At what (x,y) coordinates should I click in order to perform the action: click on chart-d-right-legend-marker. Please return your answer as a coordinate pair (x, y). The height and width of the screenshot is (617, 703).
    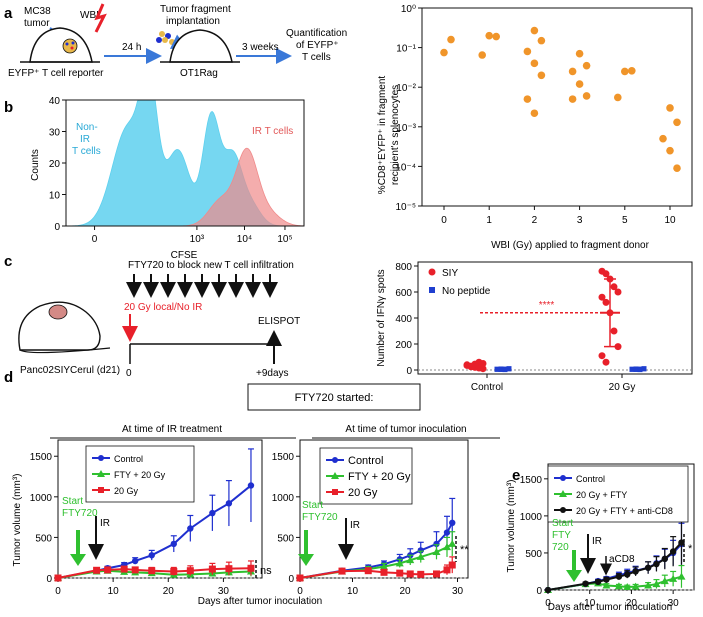
    Looking at the image, I should click on (335, 492).